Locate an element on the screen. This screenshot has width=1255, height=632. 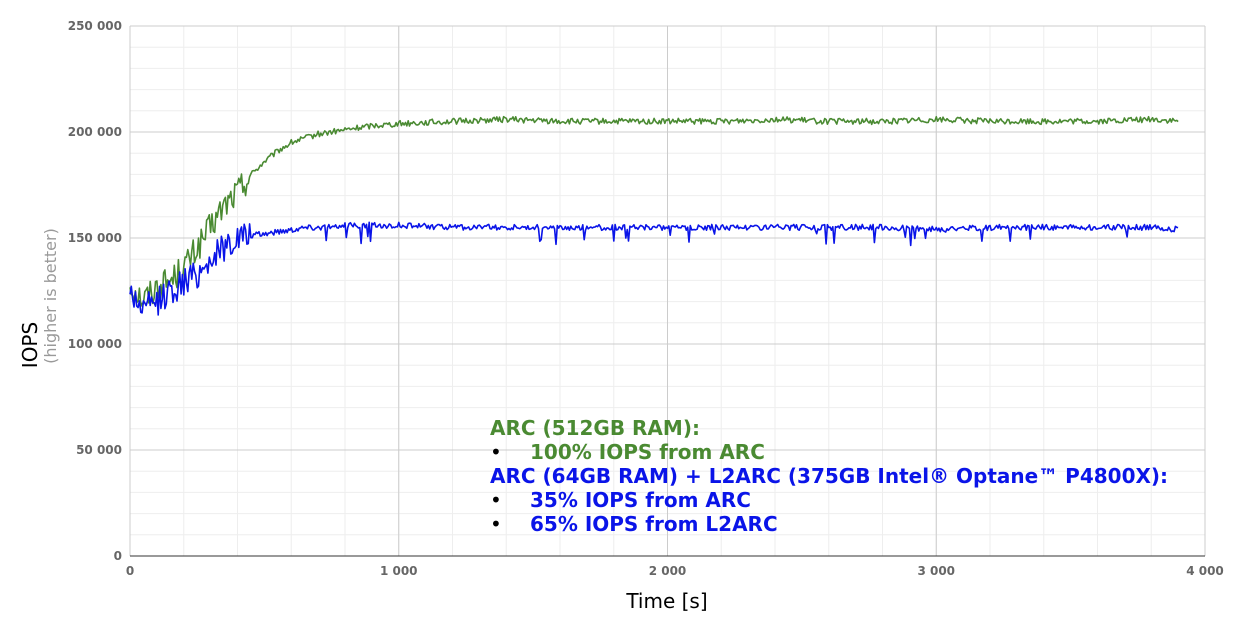
y-tick-label: 200 000 is located at coordinates (95, 132).